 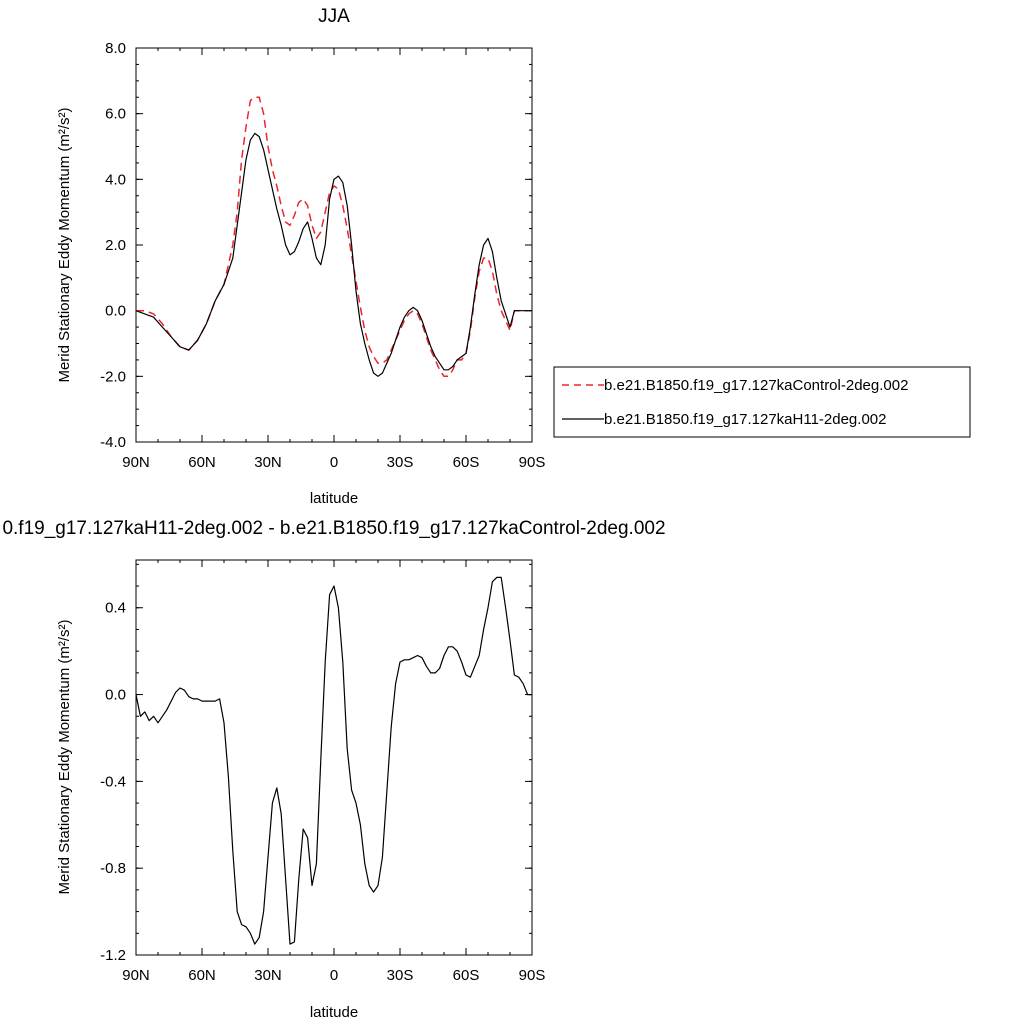 What do you see at coordinates (136, 462) in the screenshot?
I see `top-xtick-label: 90N` at bounding box center [136, 462].